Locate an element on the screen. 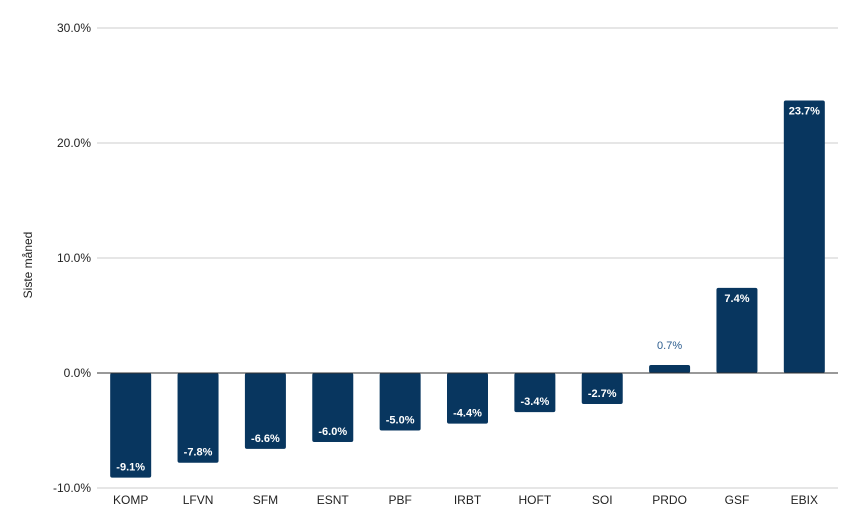 The image size is (862, 530). data-label: -4.4% is located at coordinates (467, 414).